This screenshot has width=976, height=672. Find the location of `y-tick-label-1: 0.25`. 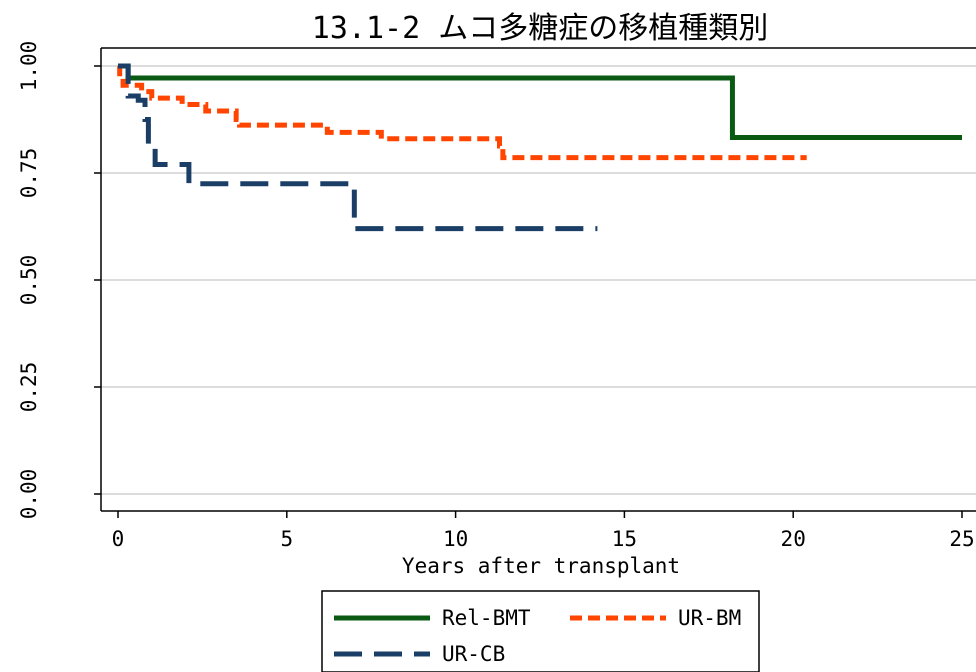

y-tick-label-1: 0.25 is located at coordinates (29, 387).